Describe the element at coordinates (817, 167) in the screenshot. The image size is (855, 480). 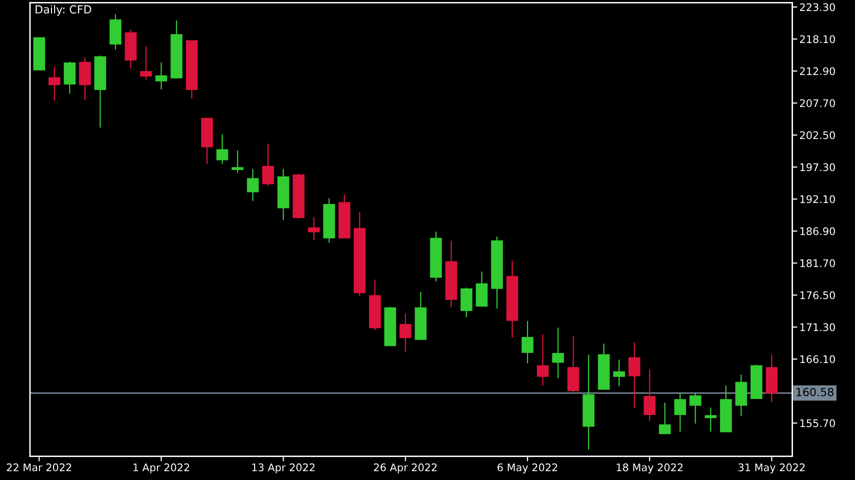
I see `y-tick-label: 197.30` at that location.